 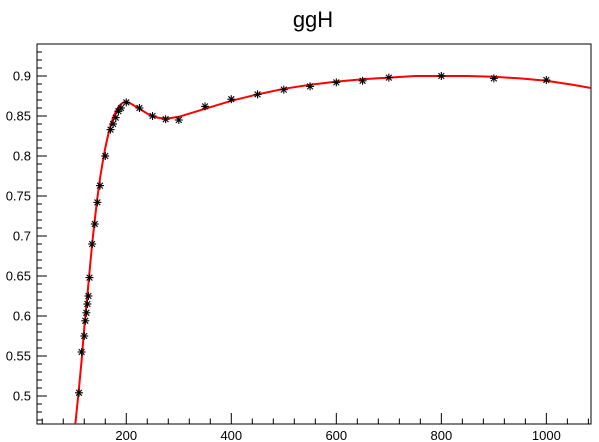 What do you see at coordinates (18, 276) in the screenshot?
I see `y-tick-label: 0.65` at bounding box center [18, 276].